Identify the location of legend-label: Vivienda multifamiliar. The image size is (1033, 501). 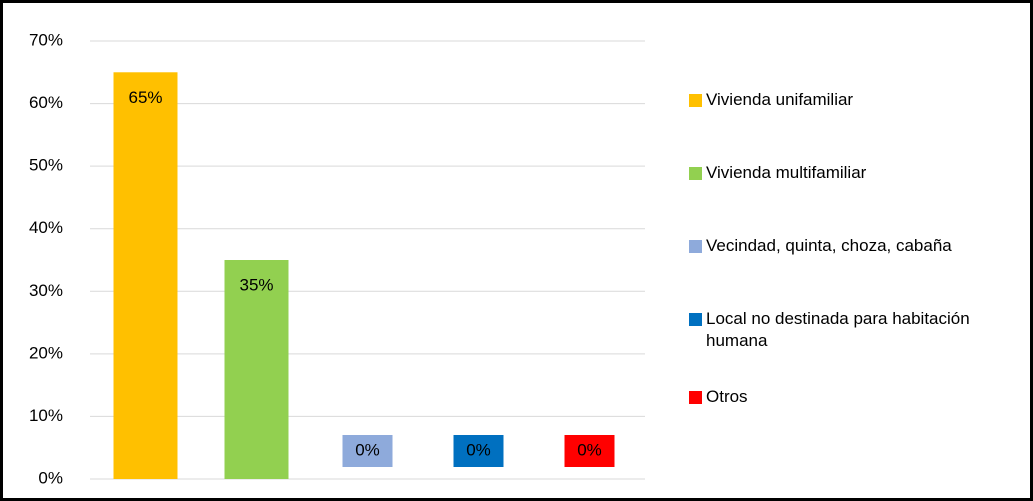
(786, 172).